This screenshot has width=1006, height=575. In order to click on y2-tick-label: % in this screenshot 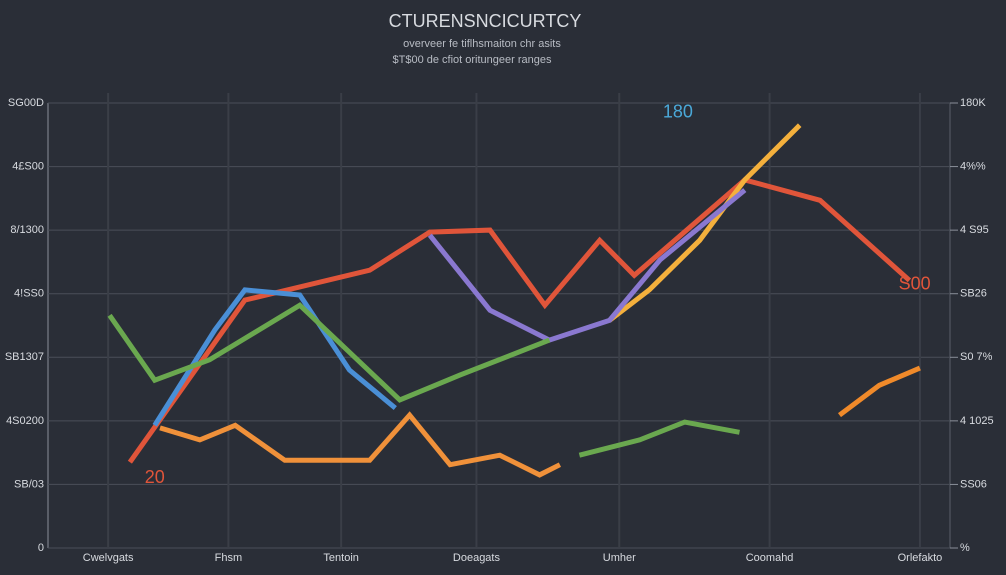, I will do `click(965, 548)`.